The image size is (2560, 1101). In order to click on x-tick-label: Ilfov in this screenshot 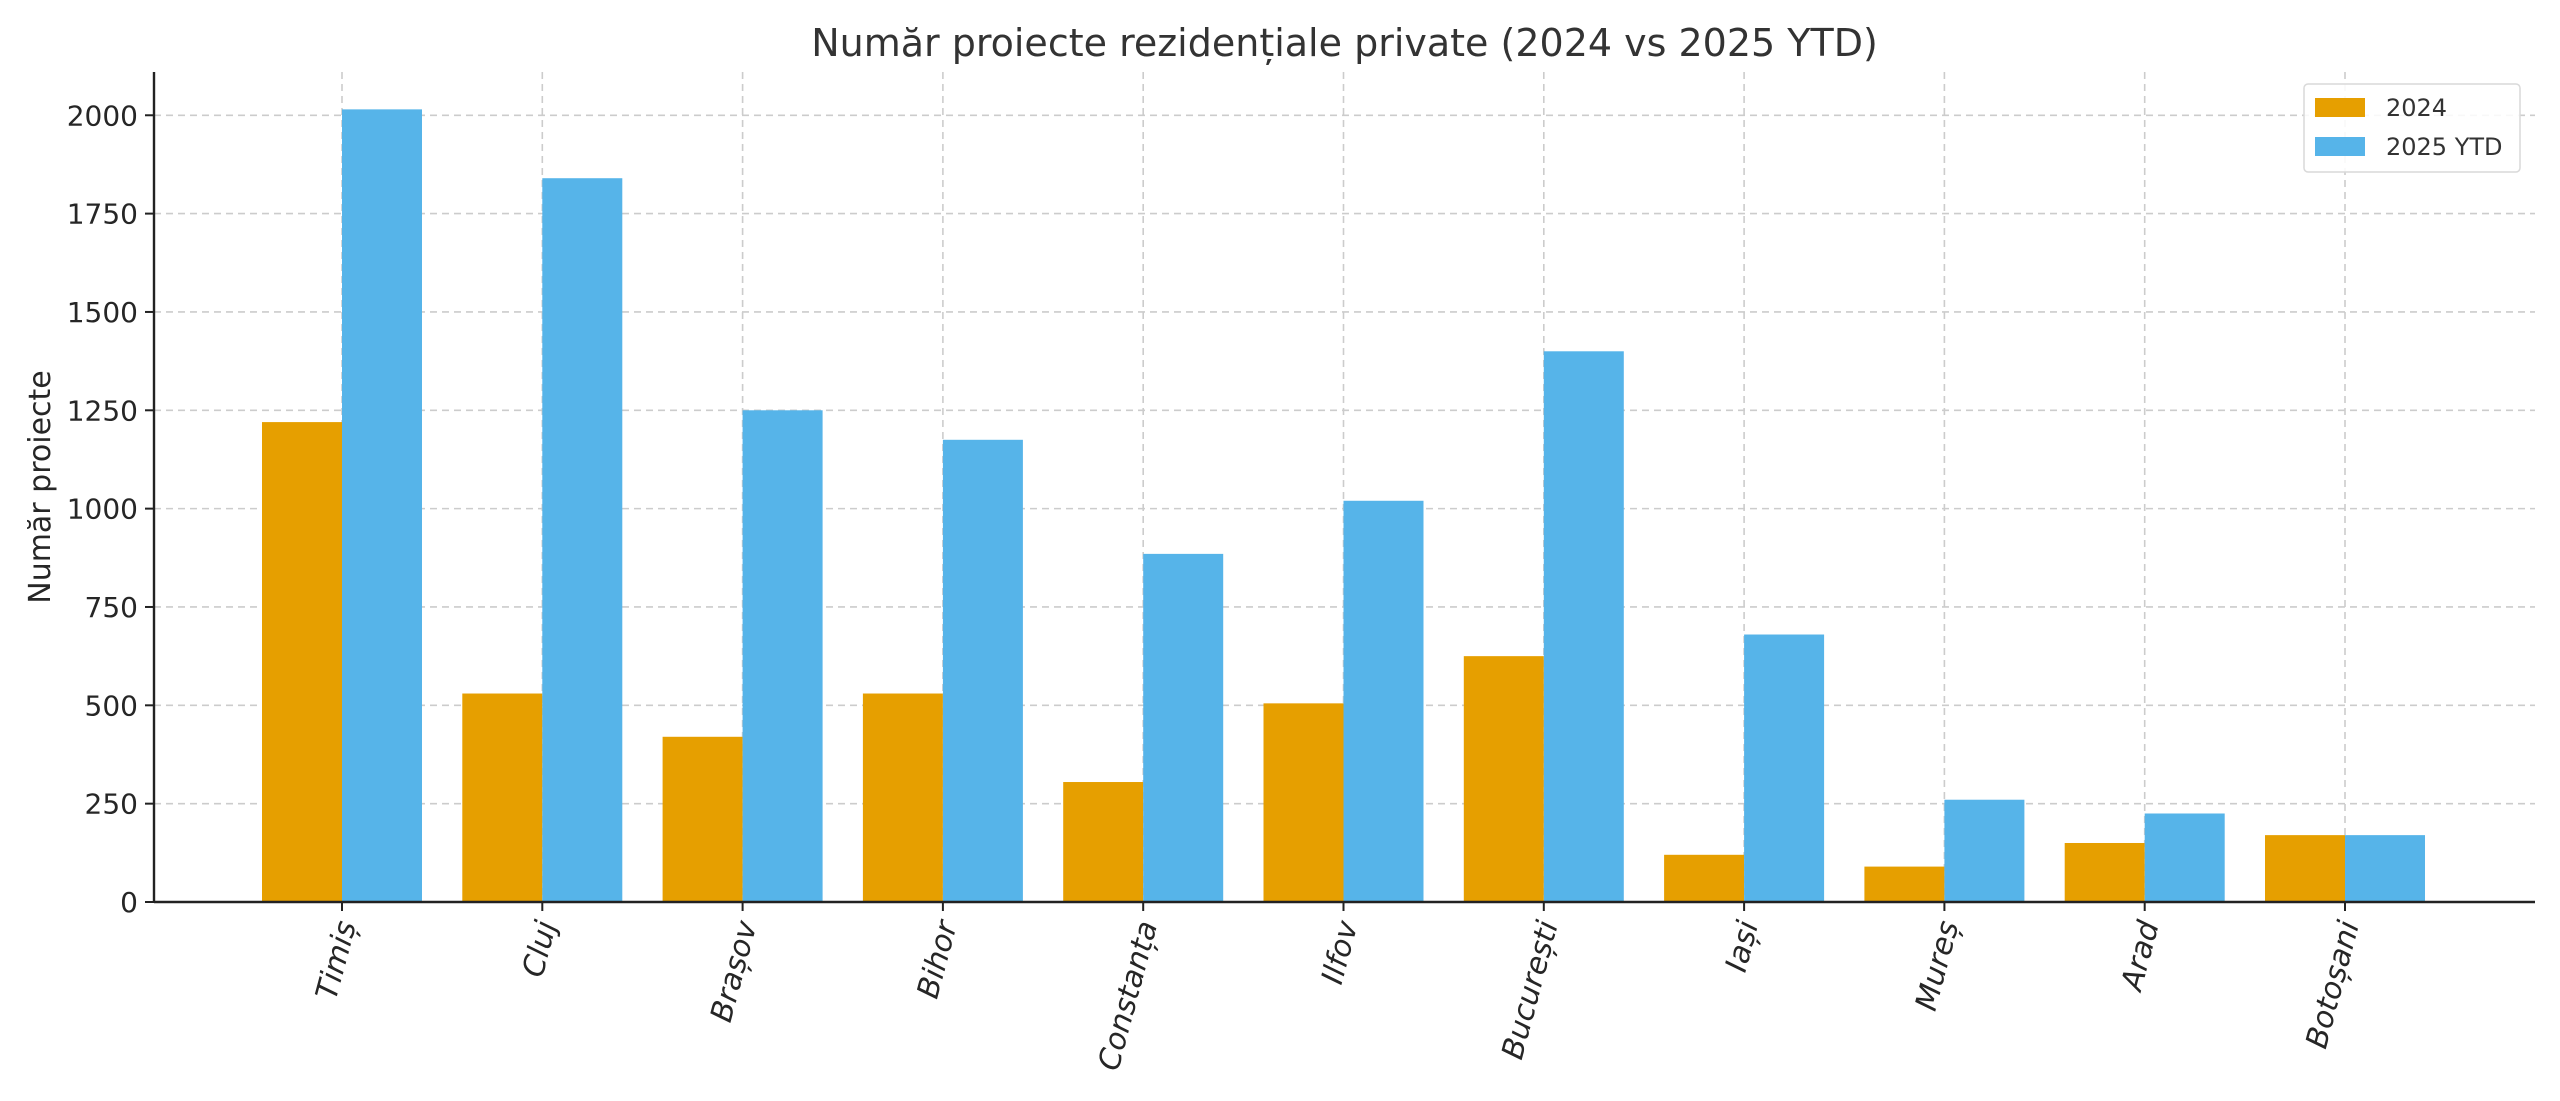, I will do `click(1340, 952)`.